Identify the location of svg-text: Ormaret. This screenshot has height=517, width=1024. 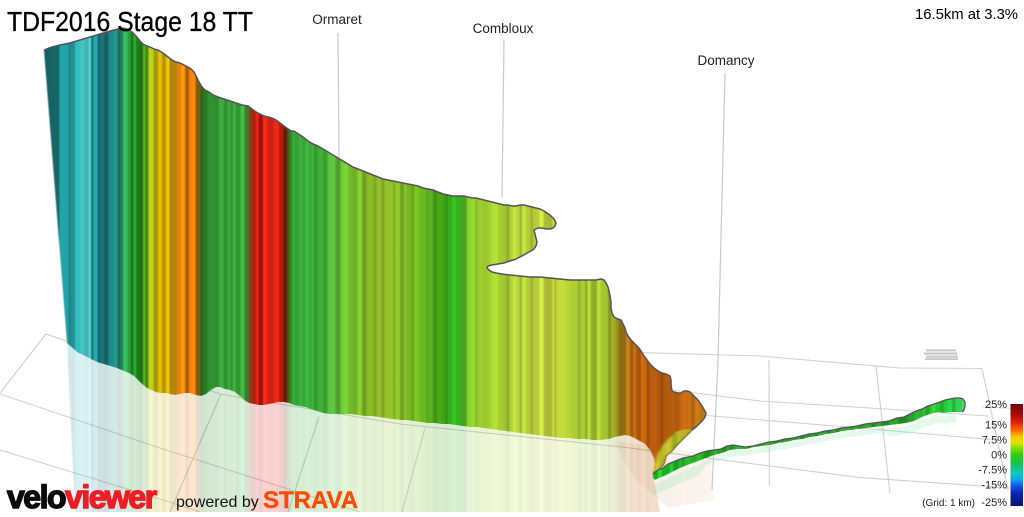
(337, 19).